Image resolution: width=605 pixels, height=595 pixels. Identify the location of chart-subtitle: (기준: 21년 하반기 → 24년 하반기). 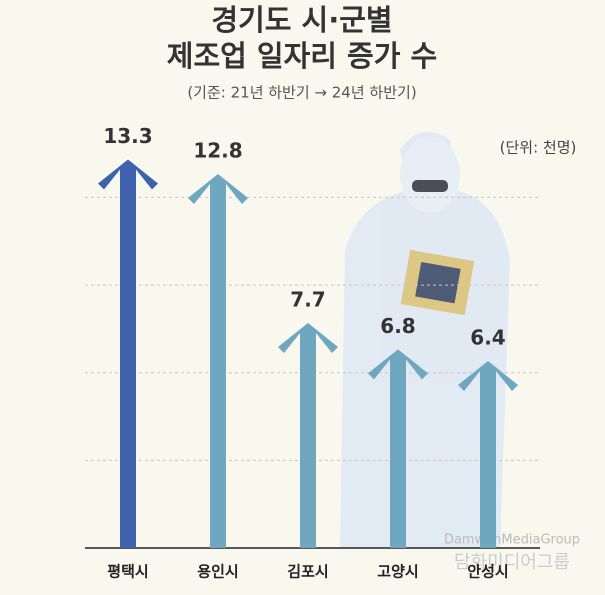
(301, 93).